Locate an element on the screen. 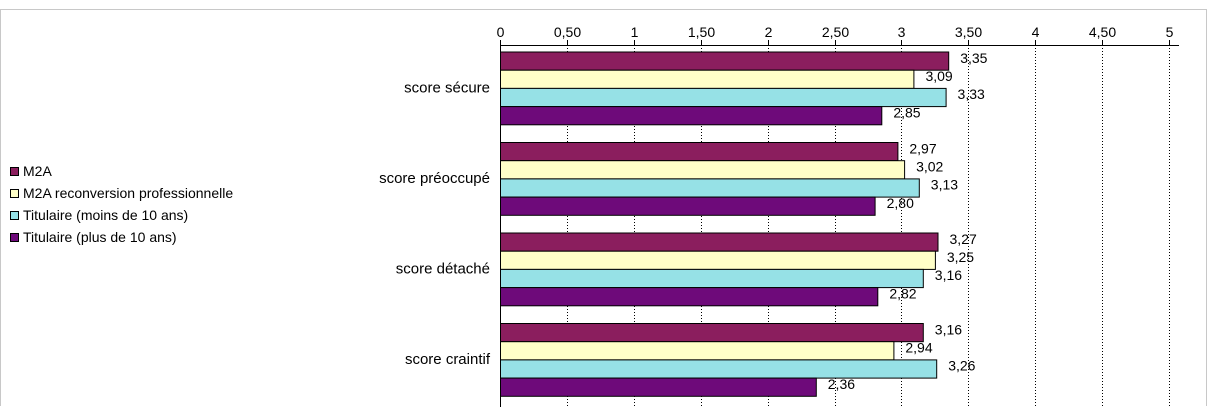 The image size is (1208, 407). category-label: score craintif is located at coordinates (448, 359).